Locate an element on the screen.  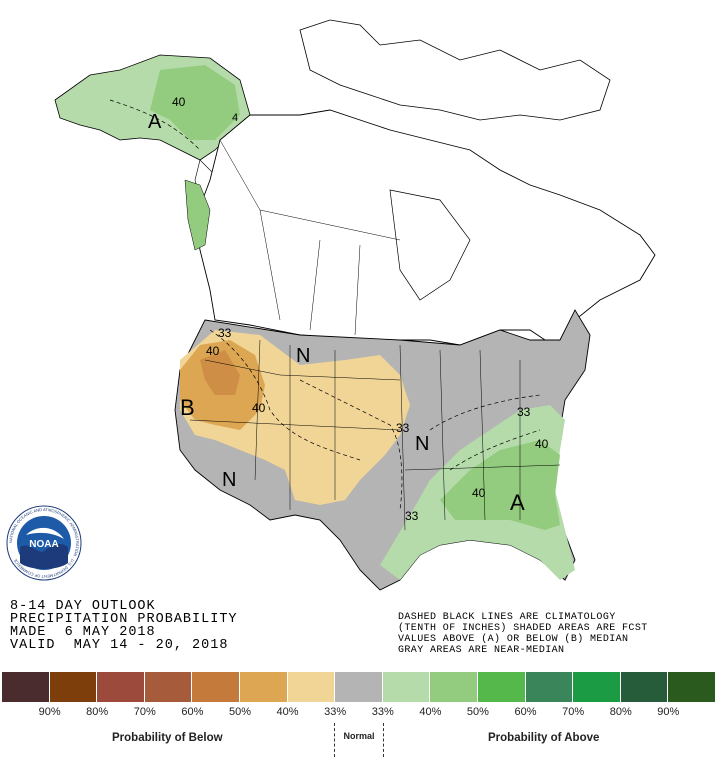
southwest-N-label: N is located at coordinates (229, 480).